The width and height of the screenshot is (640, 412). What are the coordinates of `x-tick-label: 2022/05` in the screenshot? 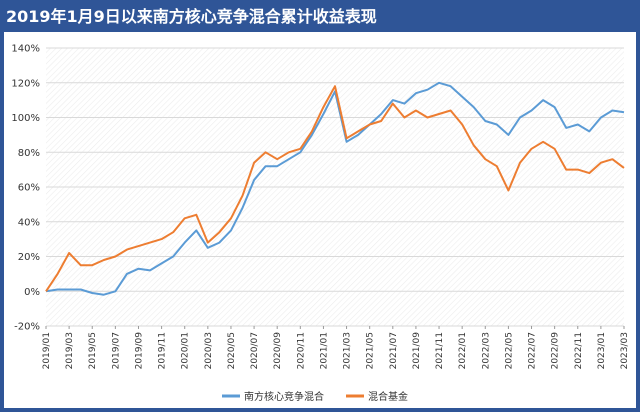 It's located at (509, 350).